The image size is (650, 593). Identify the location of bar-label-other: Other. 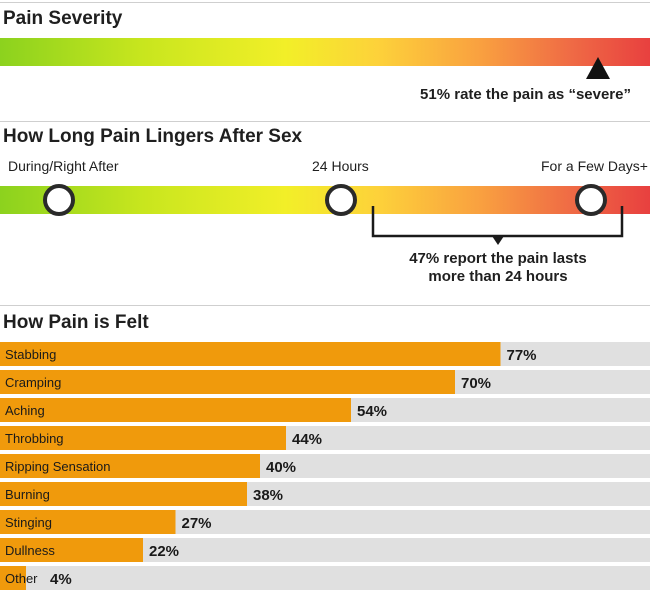
(21, 578).